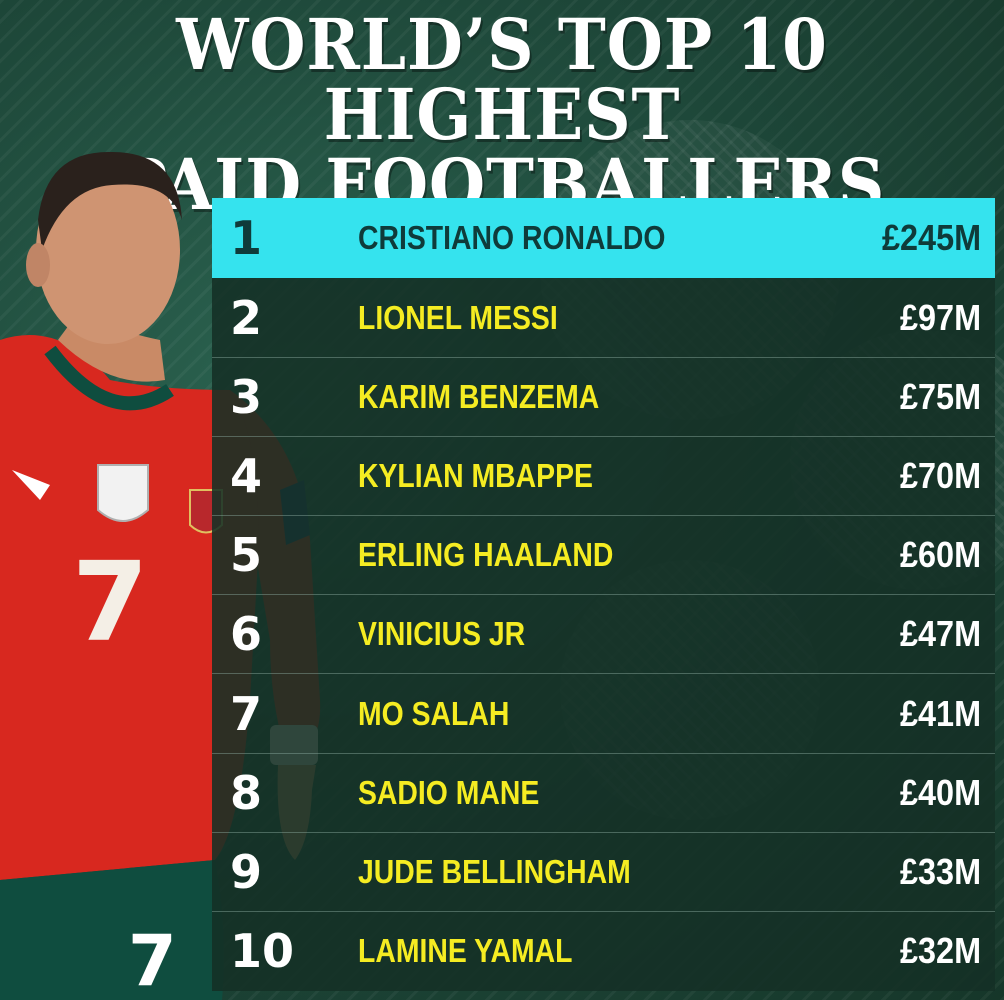 Image resolution: width=1004 pixels, height=1000 pixels. I want to click on rank-row: 7 MO SALAH £41M, so click(603, 714).